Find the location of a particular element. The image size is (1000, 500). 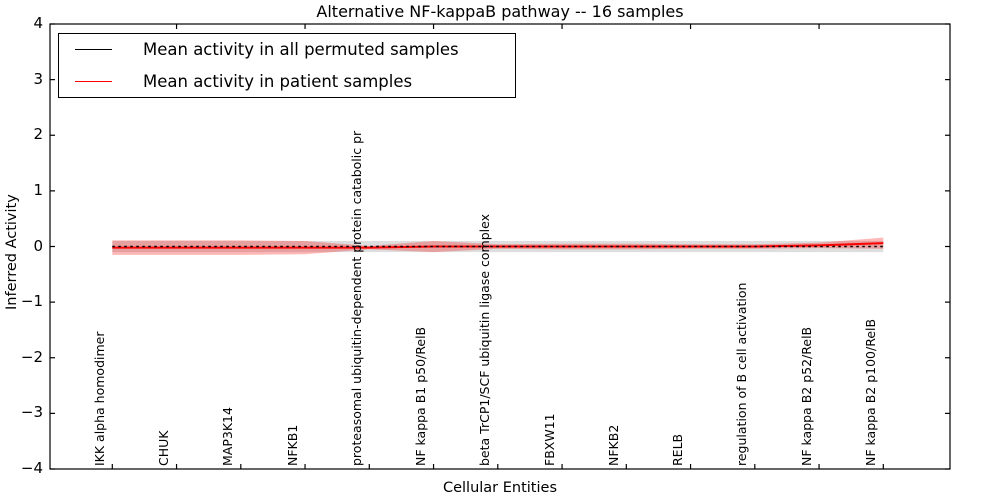

x-axis-label: Cellular Entities is located at coordinates (500, 488).